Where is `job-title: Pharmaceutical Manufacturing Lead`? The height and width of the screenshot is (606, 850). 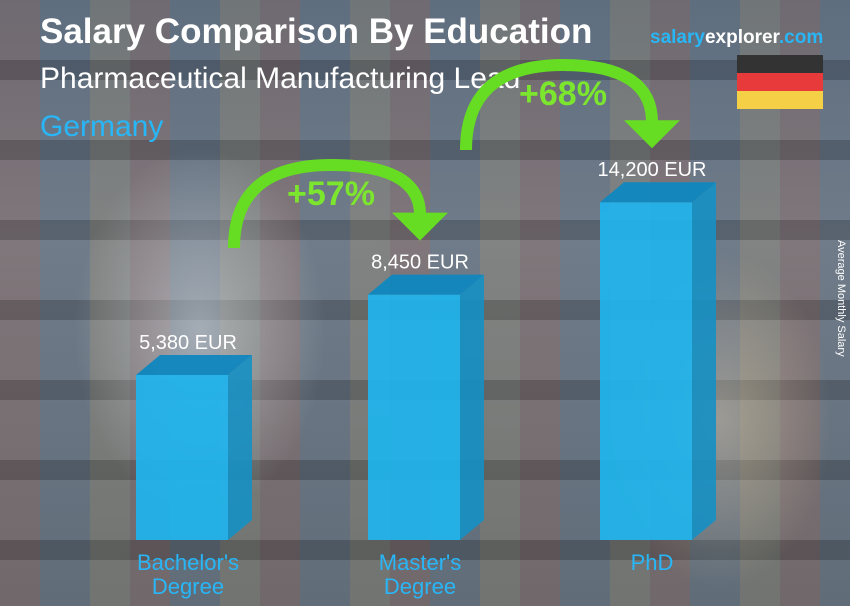
job-title: Pharmaceutical Manufacturing Lead is located at coordinates (280, 78).